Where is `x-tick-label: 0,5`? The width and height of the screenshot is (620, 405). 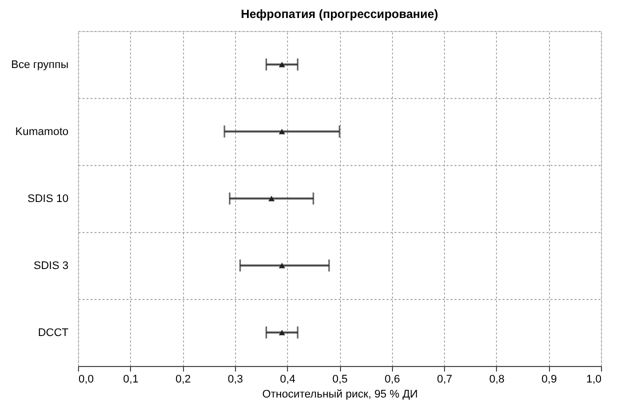 x-tick-label: 0,5 is located at coordinates (340, 380).